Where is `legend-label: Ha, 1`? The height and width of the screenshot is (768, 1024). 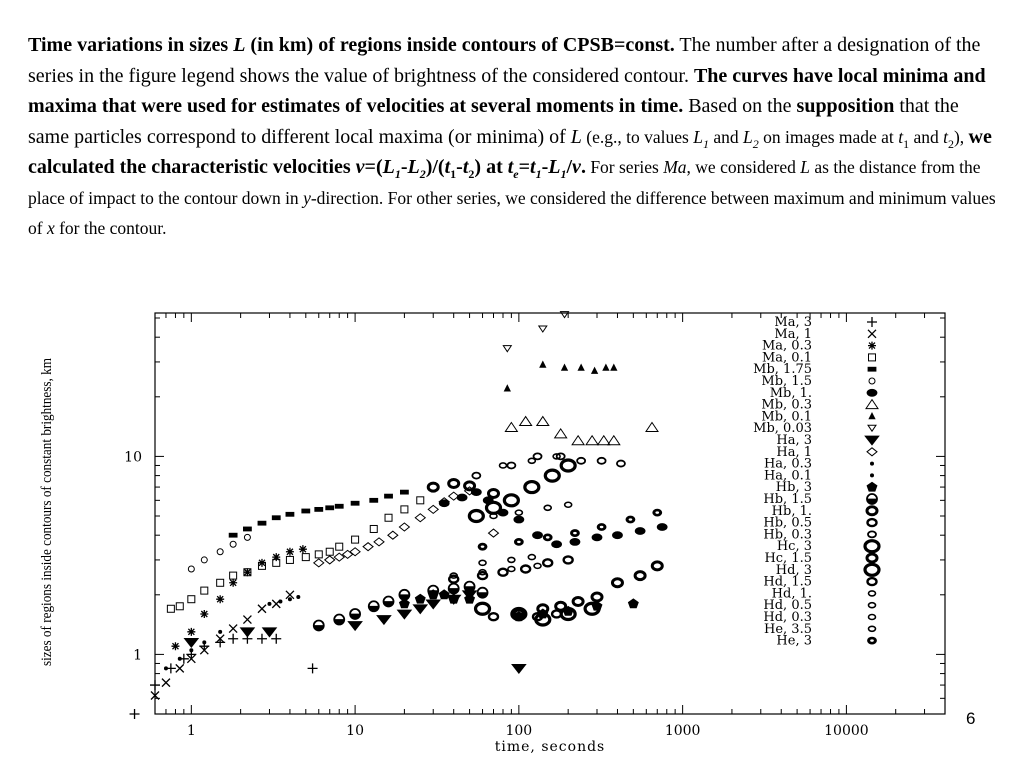 legend-label: Ha, 1 is located at coordinates (794, 452).